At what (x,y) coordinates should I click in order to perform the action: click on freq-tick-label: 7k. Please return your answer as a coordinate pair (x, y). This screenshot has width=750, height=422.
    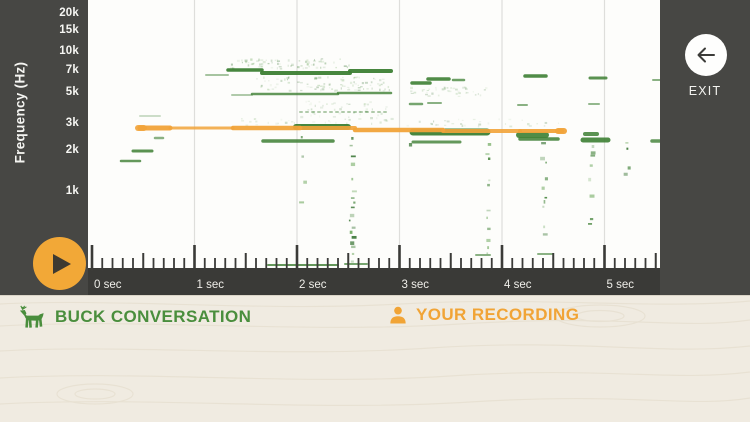
    Looking at the image, I should click on (72, 70).